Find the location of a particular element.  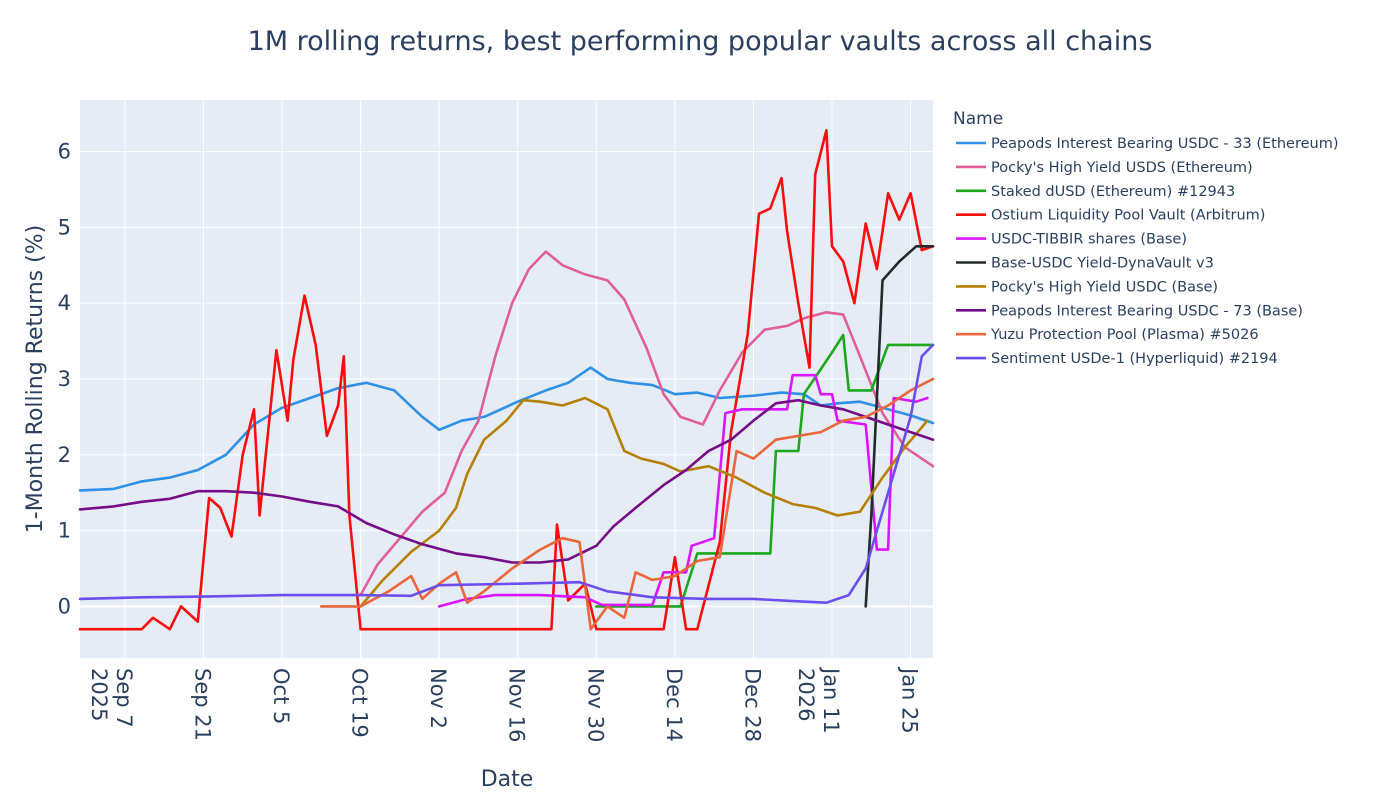

x-tick-label: Nov 16 is located at coordinates (517, 705).